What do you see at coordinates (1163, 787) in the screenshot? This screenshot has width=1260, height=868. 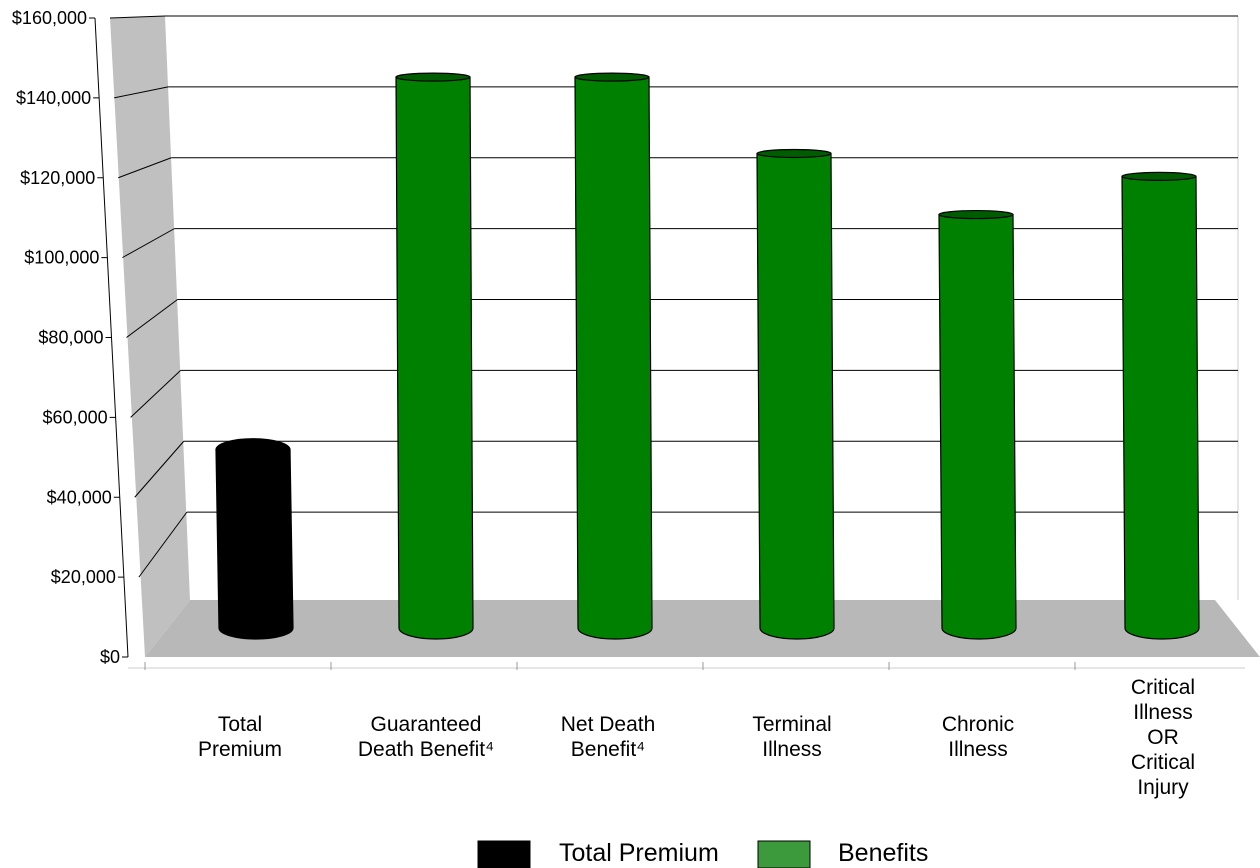 I see `x-tick-label-line: Injury` at bounding box center [1163, 787].